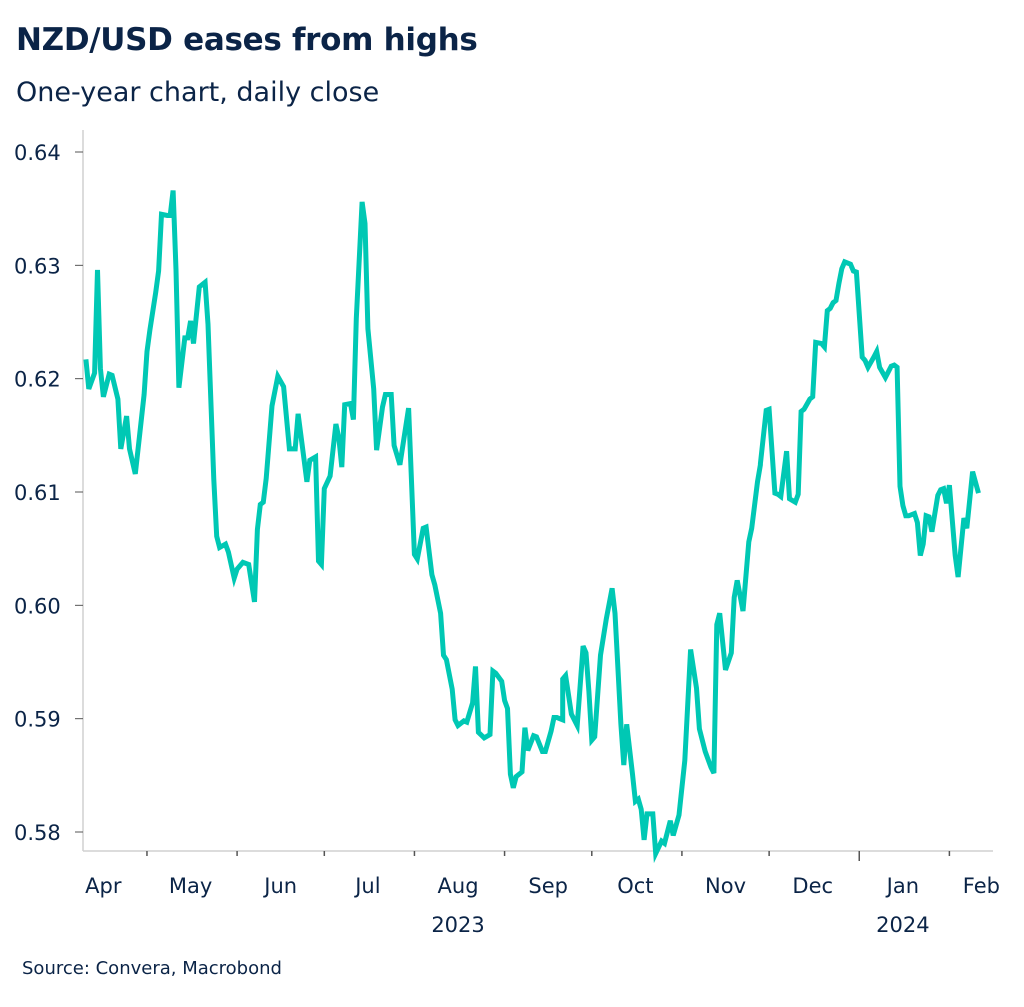  I want to click on x-year-label: 2024, so click(902, 925).